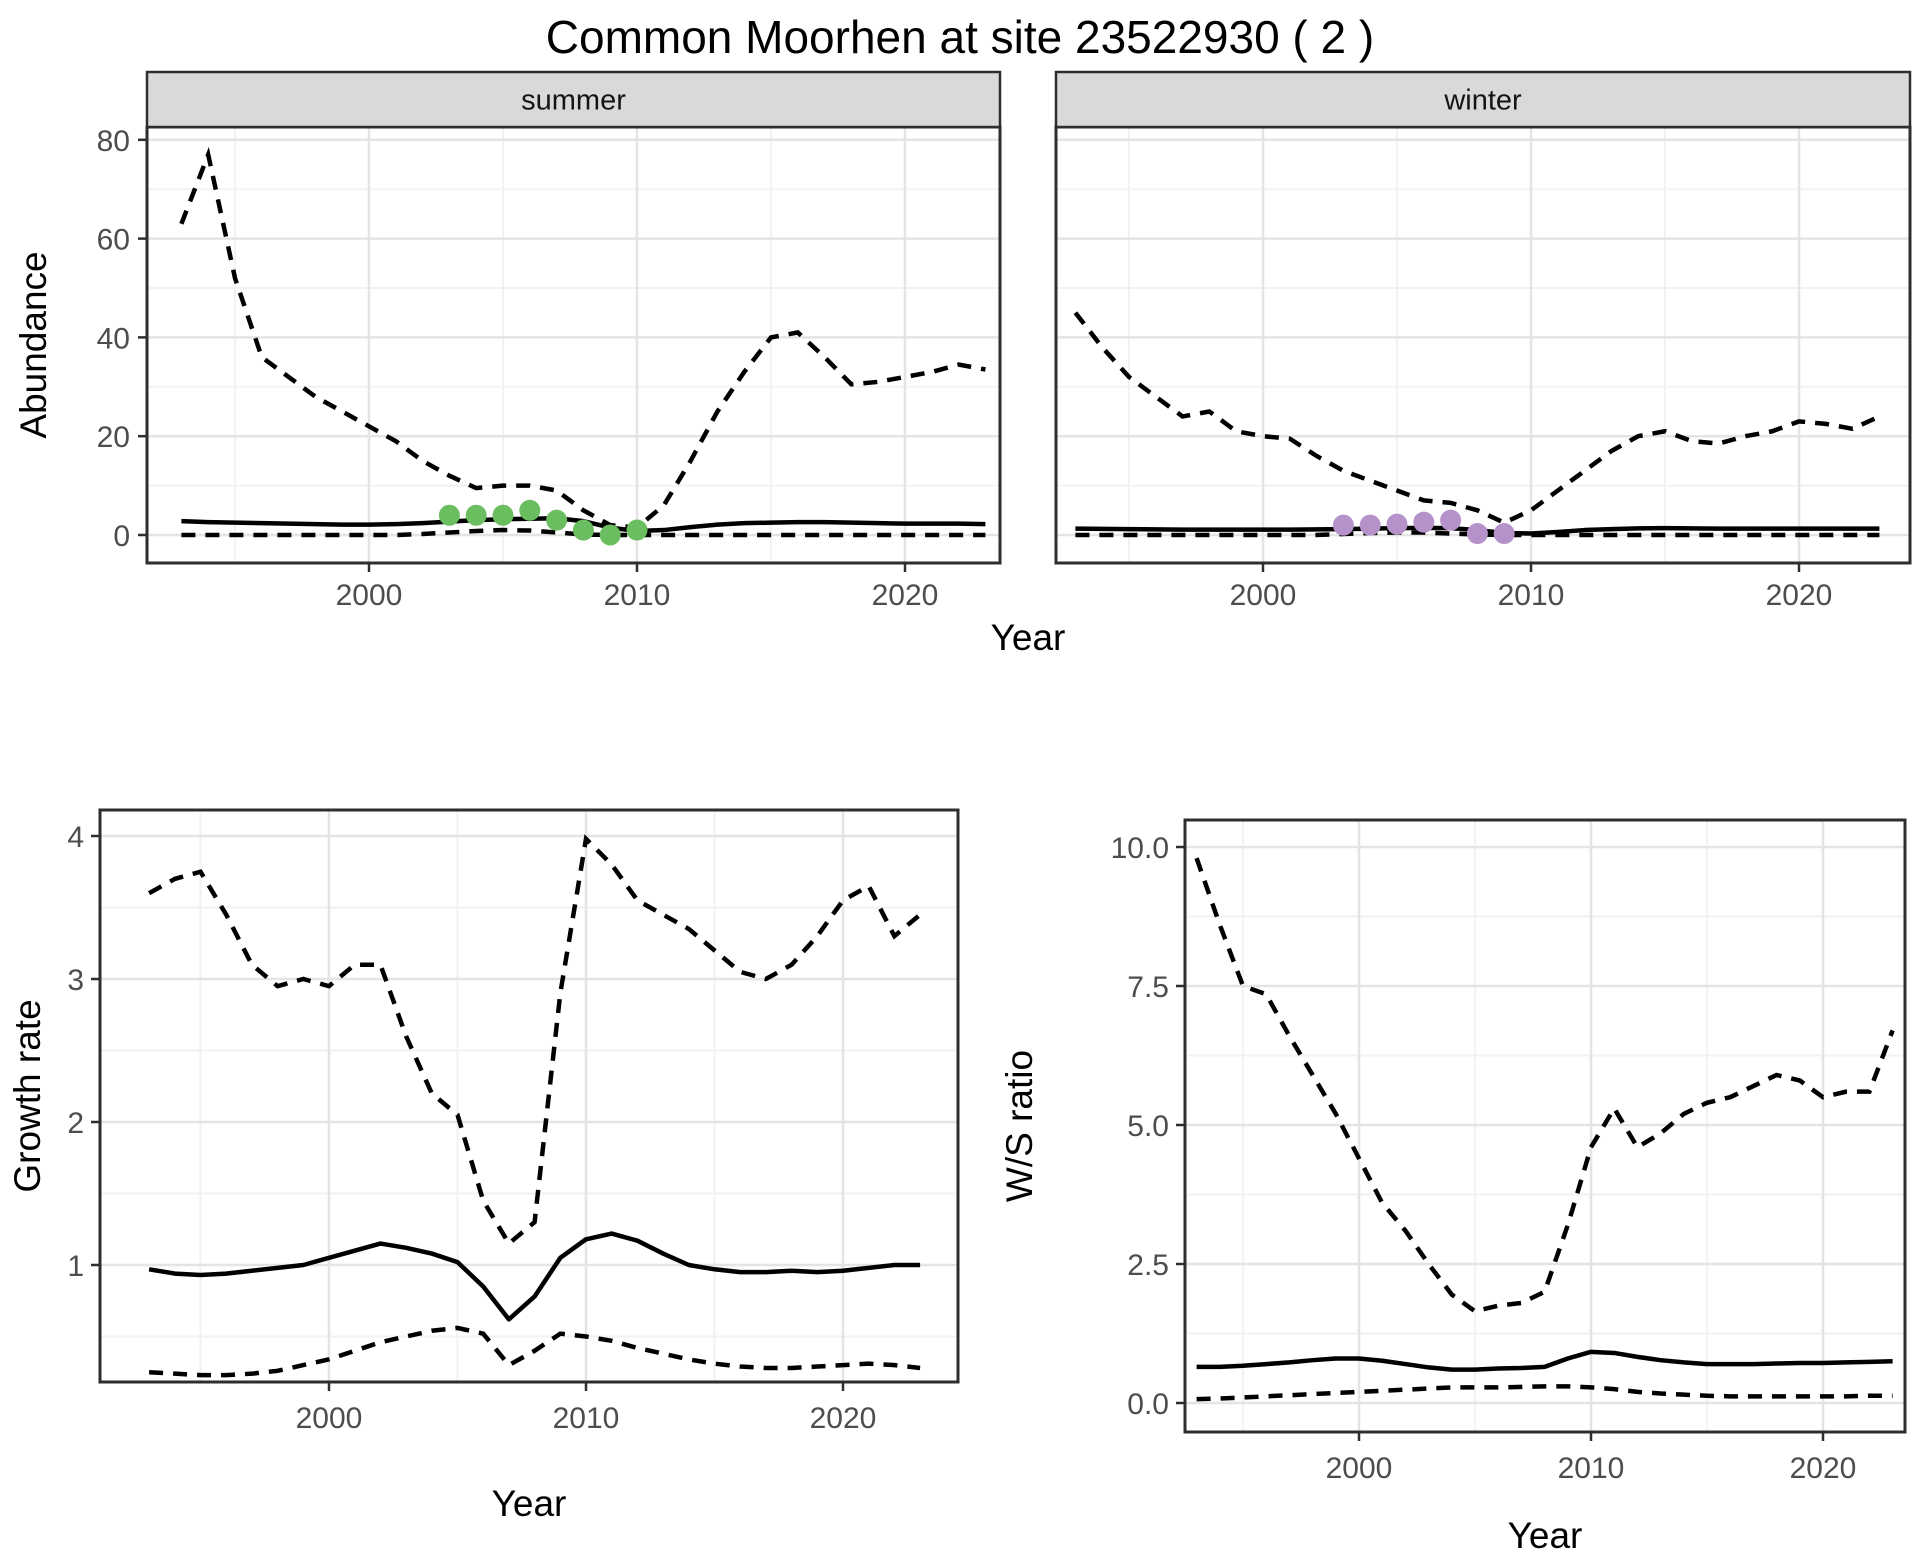  I want to click on ws-ratio-axis-title: W/S ratio, so click(1019, 1126).